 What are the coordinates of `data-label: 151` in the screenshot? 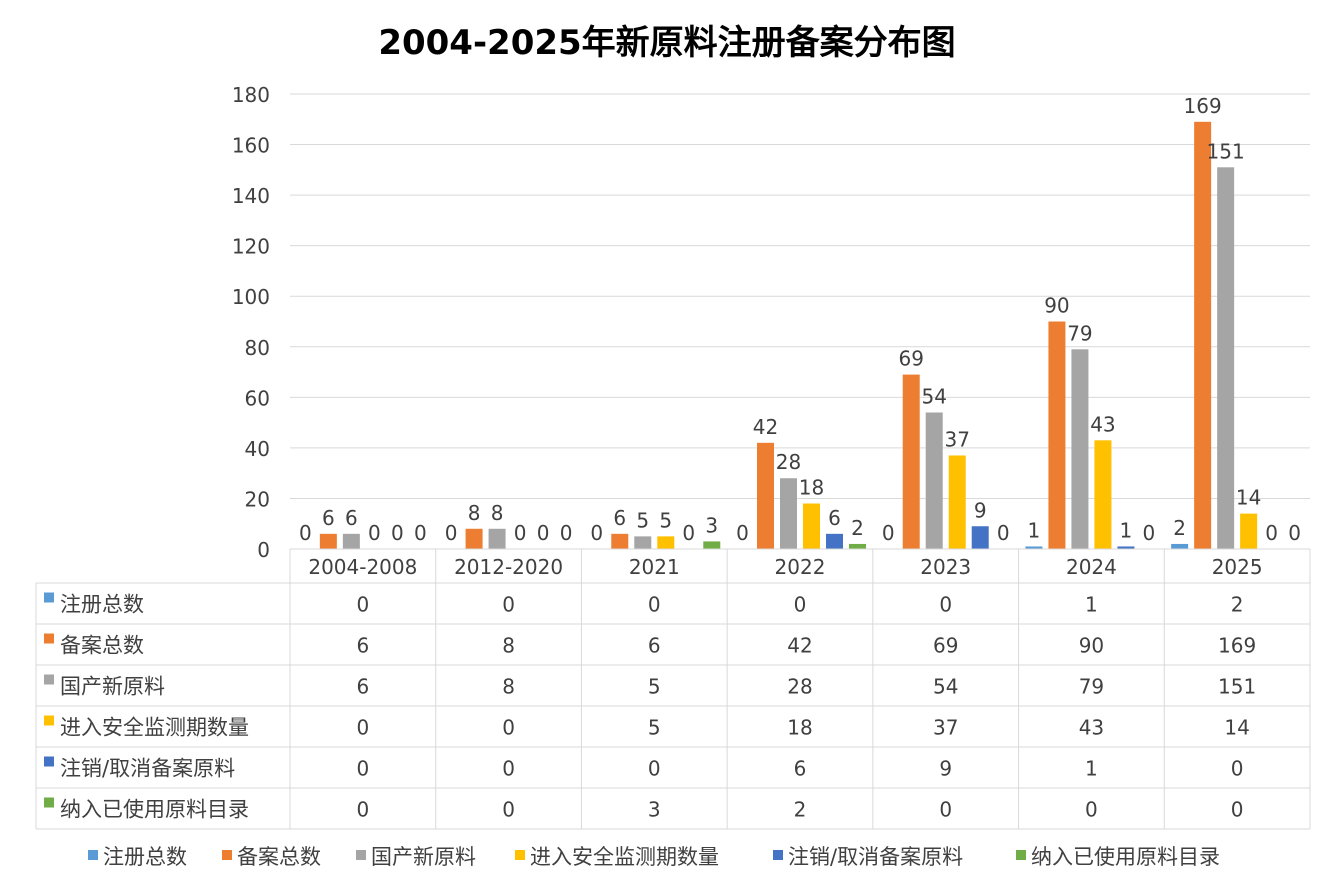 It's located at (1226, 151).